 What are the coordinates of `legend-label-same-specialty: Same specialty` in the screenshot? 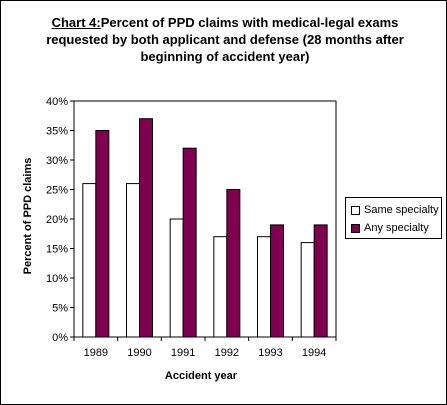 It's located at (401, 210).